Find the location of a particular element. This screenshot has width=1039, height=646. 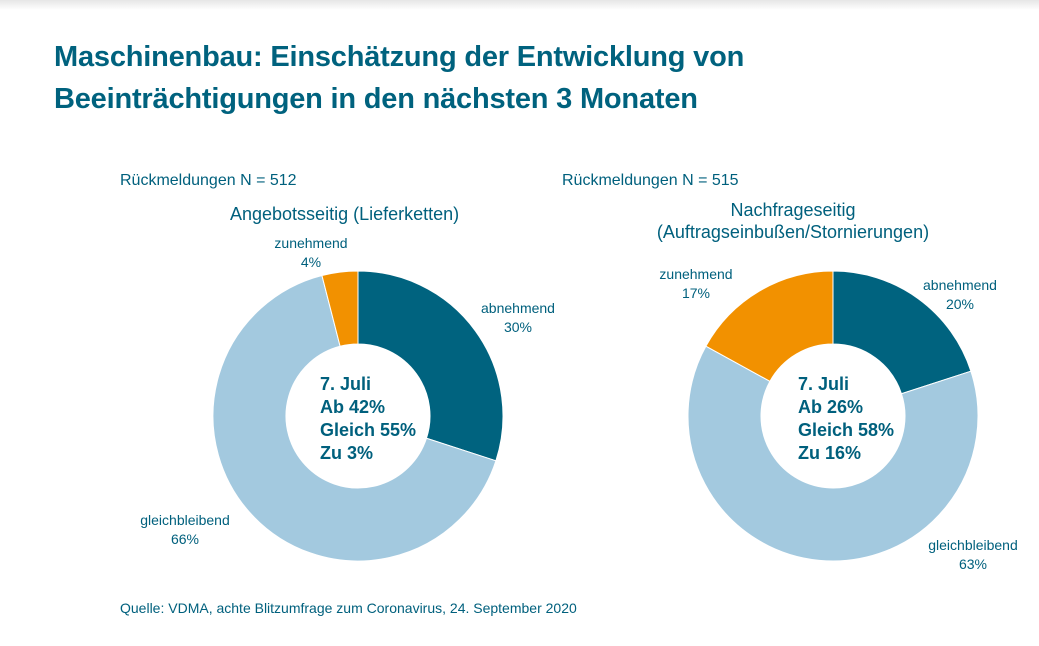

label-zunehmend-2: zunehmend 17% is located at coordinates (696, 284).